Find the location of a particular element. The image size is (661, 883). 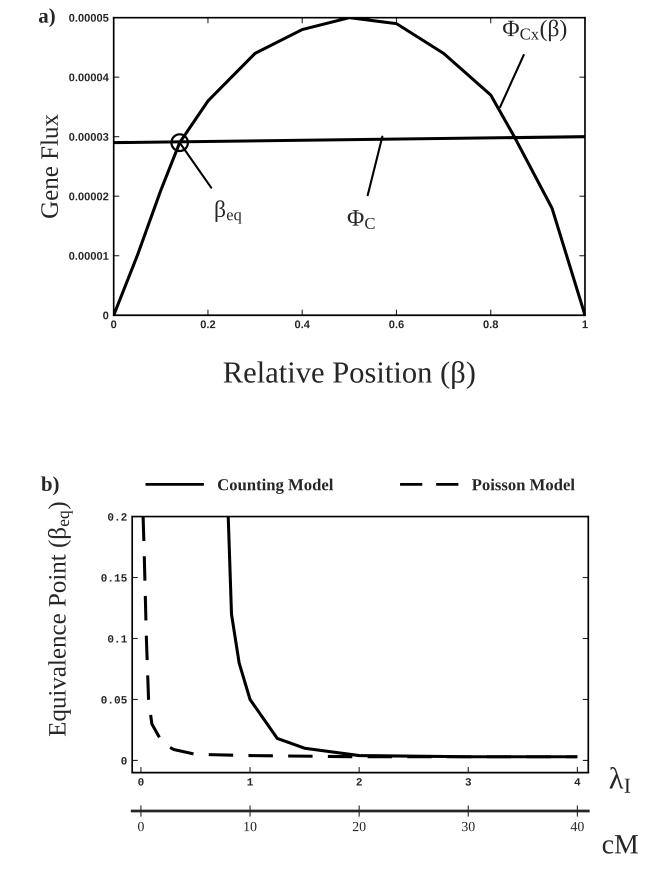

x-tick-label: 0.4 is located at coordinates (302, 324).